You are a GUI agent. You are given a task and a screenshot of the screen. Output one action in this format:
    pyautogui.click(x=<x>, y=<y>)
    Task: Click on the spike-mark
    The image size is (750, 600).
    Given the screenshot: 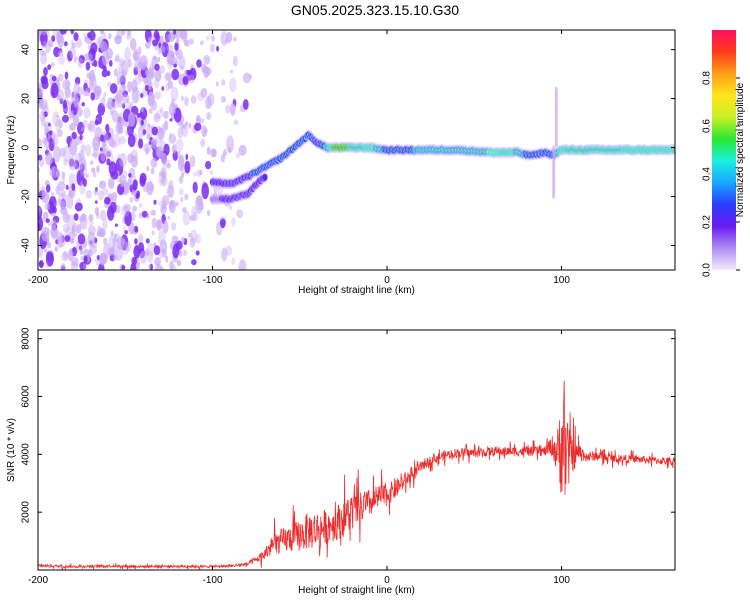 What is the action you would take?
    pyautogui.click(x=554, y=147)
    